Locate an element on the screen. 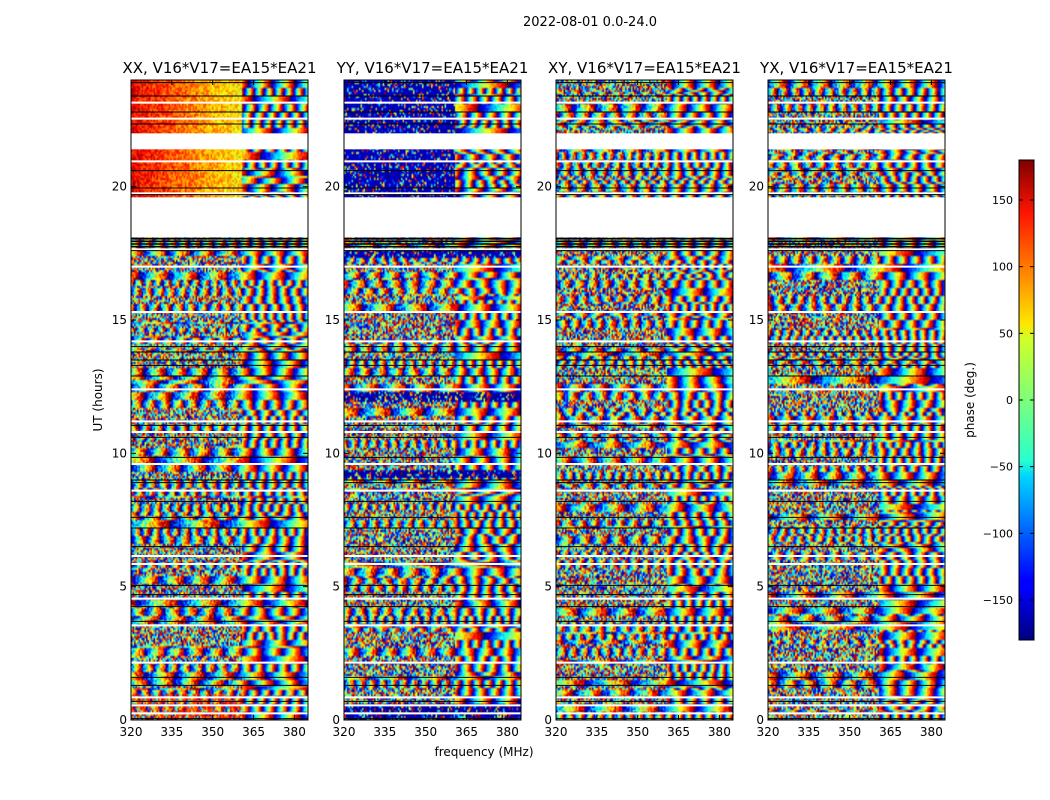 The width and height of the screenshot is (1050, 800). colorbar-ticks: 150 100 50 0 −50 −100 −150 is located at coordinates (1008, 400).